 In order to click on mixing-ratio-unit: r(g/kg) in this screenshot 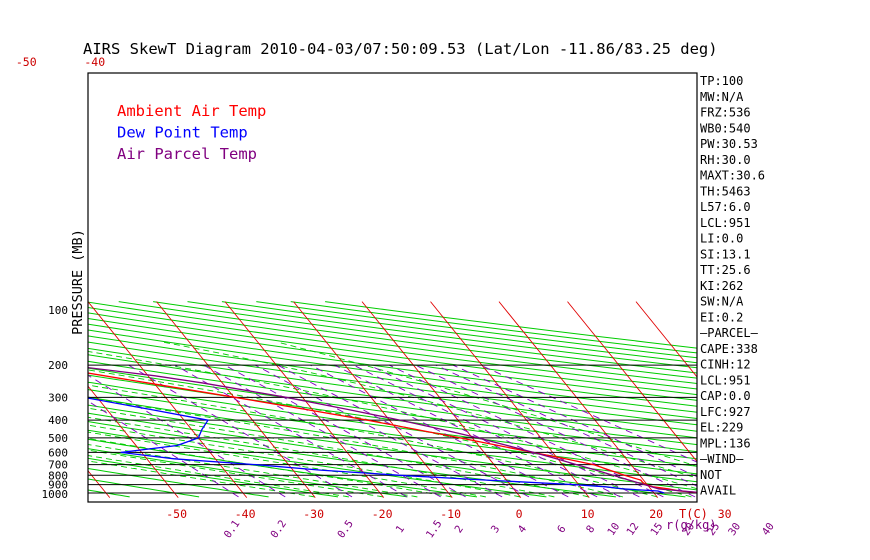, I will do `click(691, 525)`.